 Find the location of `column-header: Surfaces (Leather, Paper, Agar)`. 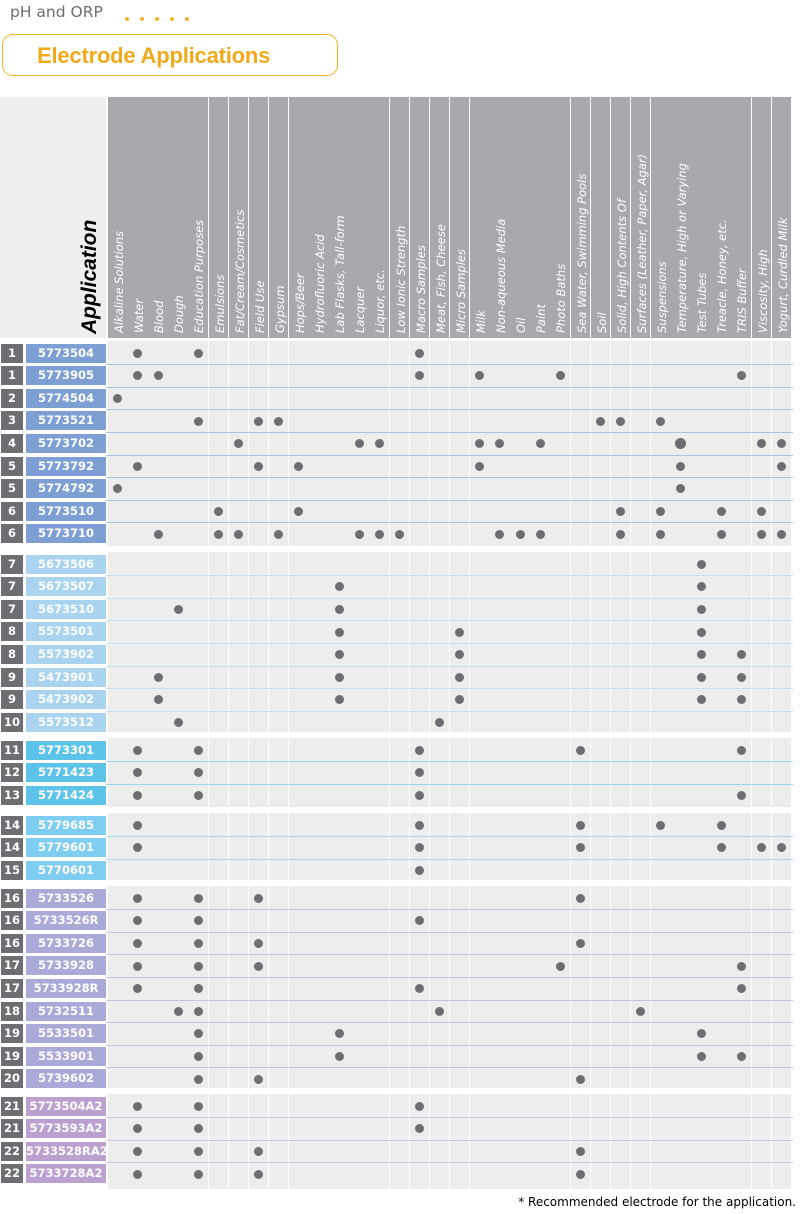

column-header: Surfaces (Leather, Paper, Agar) is located at coordinates (640, 217).